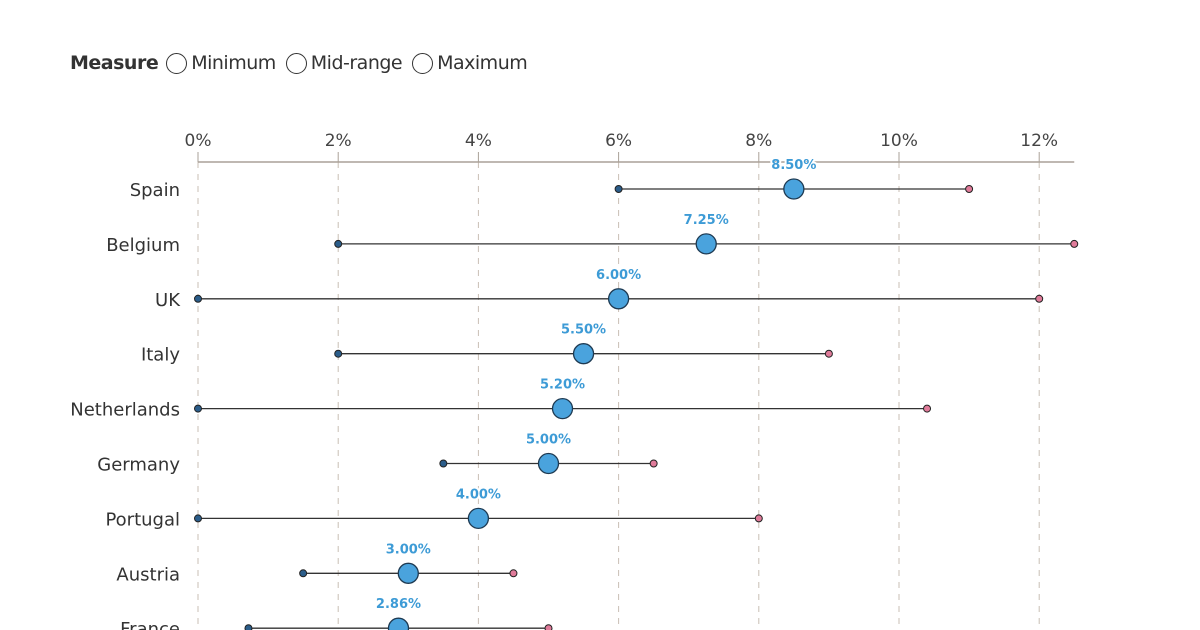 The height and width of the screenshot is (630, 1200). Describe the element at coordinates (168, 300) in the screenshot. I see `category-label: UK` at that location.